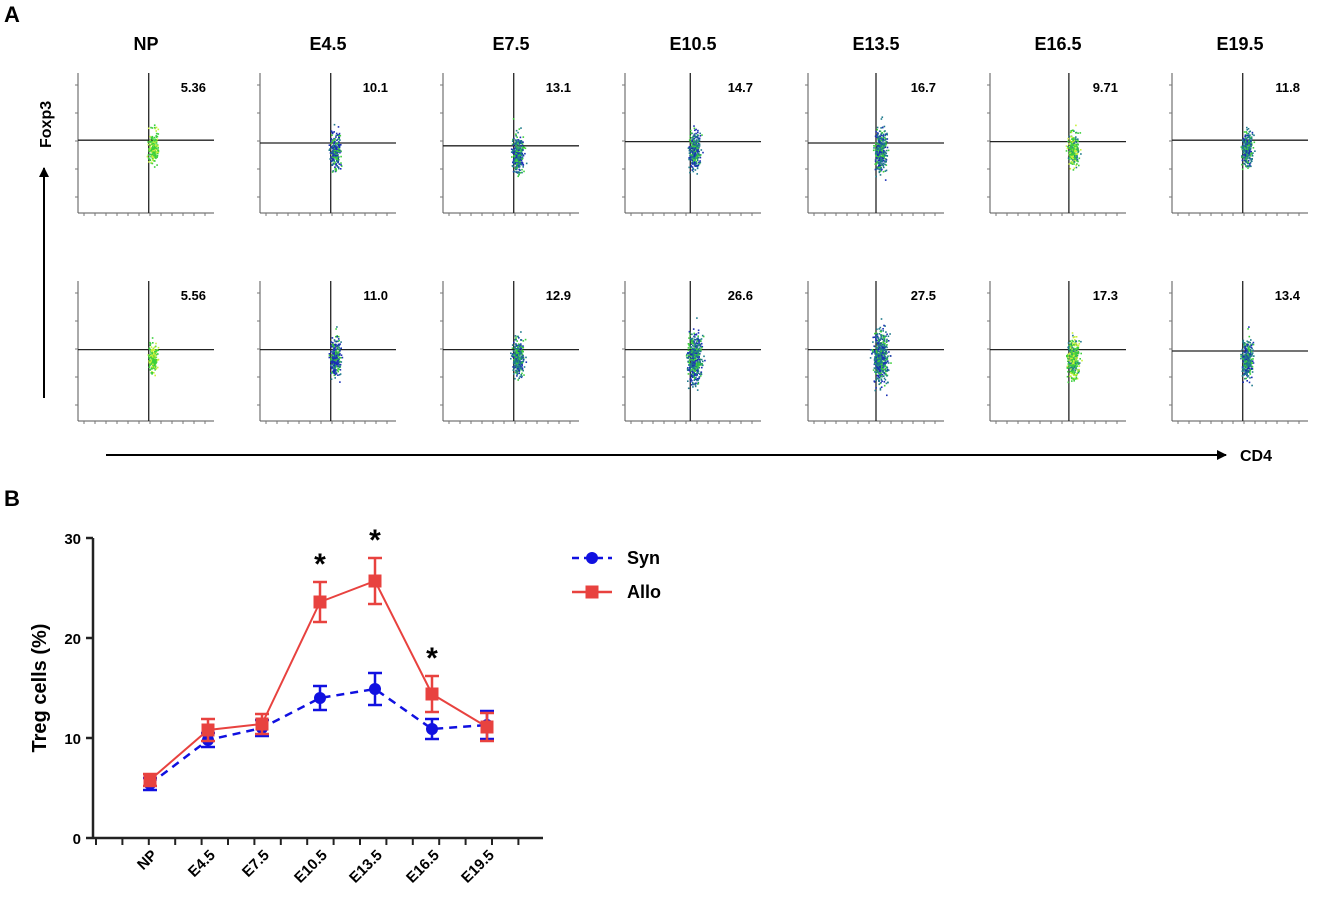 The height and width of the screenshot is (907, 1321). I want to click on column-title: E10.5, so click(692, 44).